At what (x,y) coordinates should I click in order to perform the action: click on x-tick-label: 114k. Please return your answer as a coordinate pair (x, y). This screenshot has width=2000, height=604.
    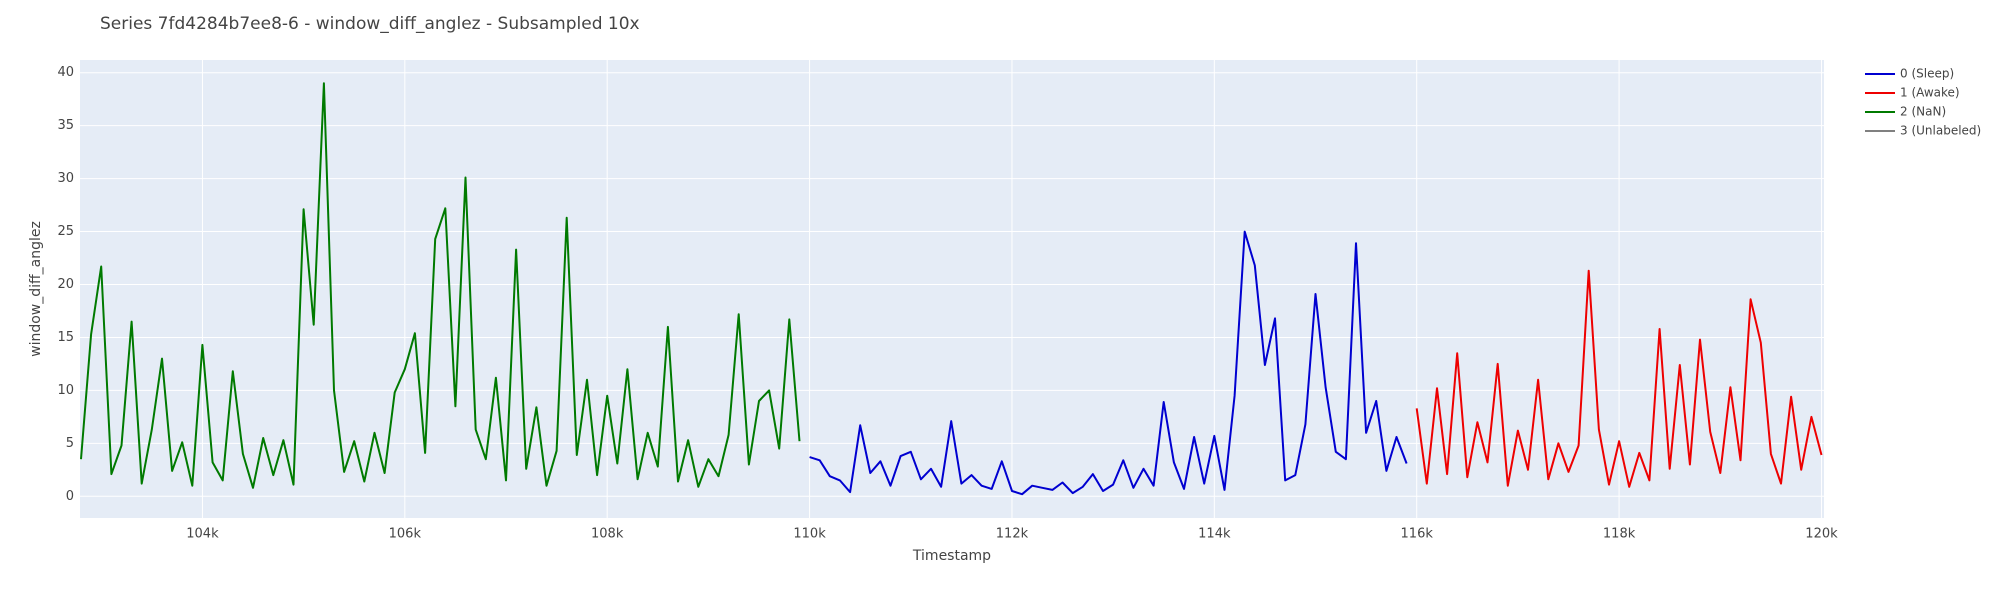
    Looking at the image, I should click on (1214, 534).